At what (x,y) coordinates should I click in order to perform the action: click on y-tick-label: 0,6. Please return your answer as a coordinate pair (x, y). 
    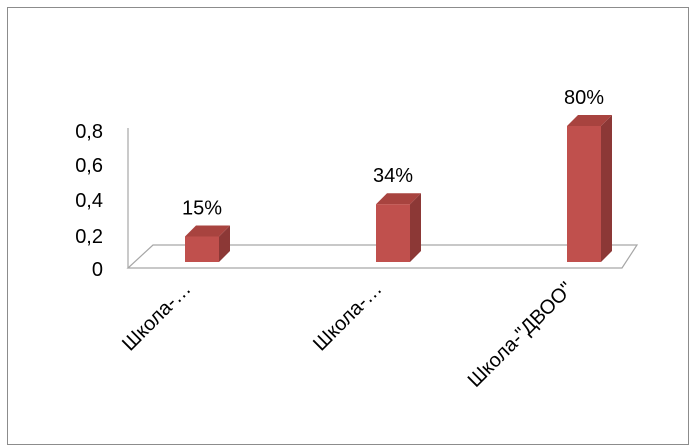
    Looking at the image, I should click on (89, 166).